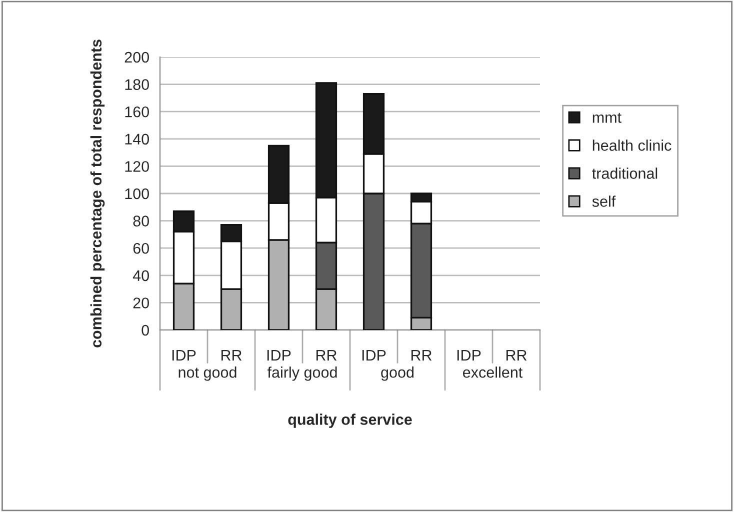 This screenshot has width=734, height=512. I want to click on y-tick-label: 200, so click(136, 57).